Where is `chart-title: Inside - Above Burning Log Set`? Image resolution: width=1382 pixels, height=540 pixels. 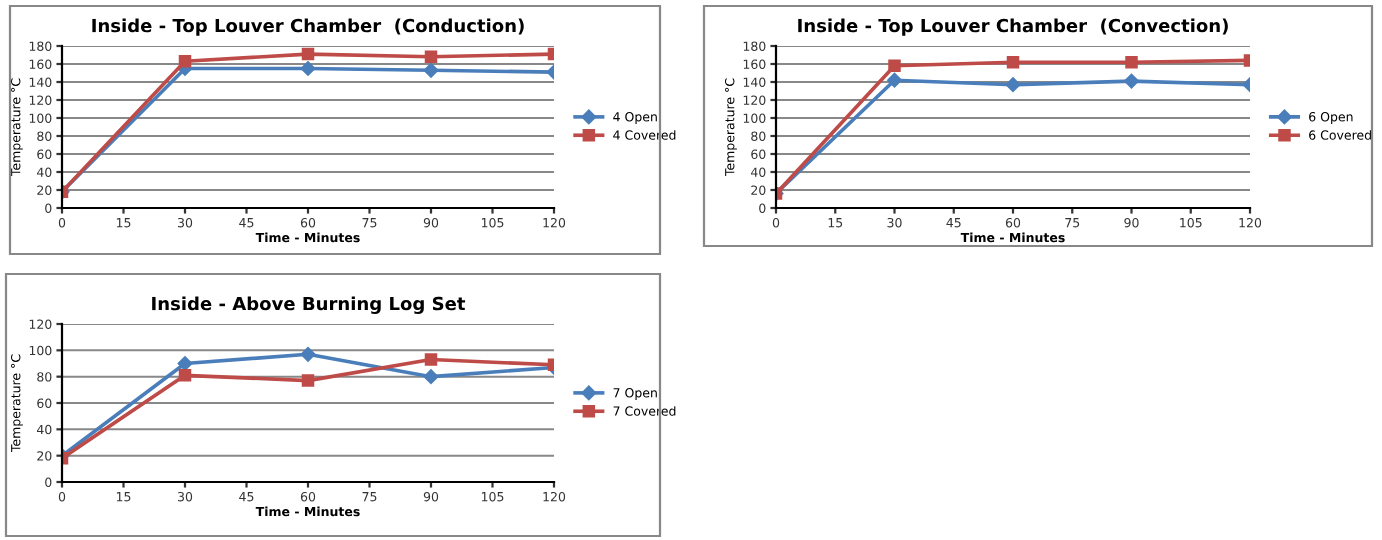
chart-title: Inside - Above Burning Log Set is located at coordinates (309, 305).